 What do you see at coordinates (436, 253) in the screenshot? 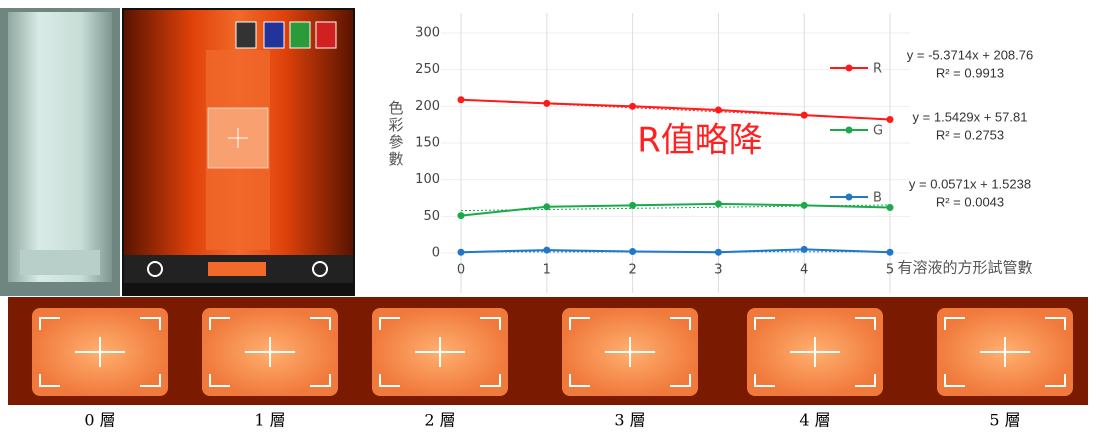
I see `y-tick-label: 0` at bounding box center [436, 253].